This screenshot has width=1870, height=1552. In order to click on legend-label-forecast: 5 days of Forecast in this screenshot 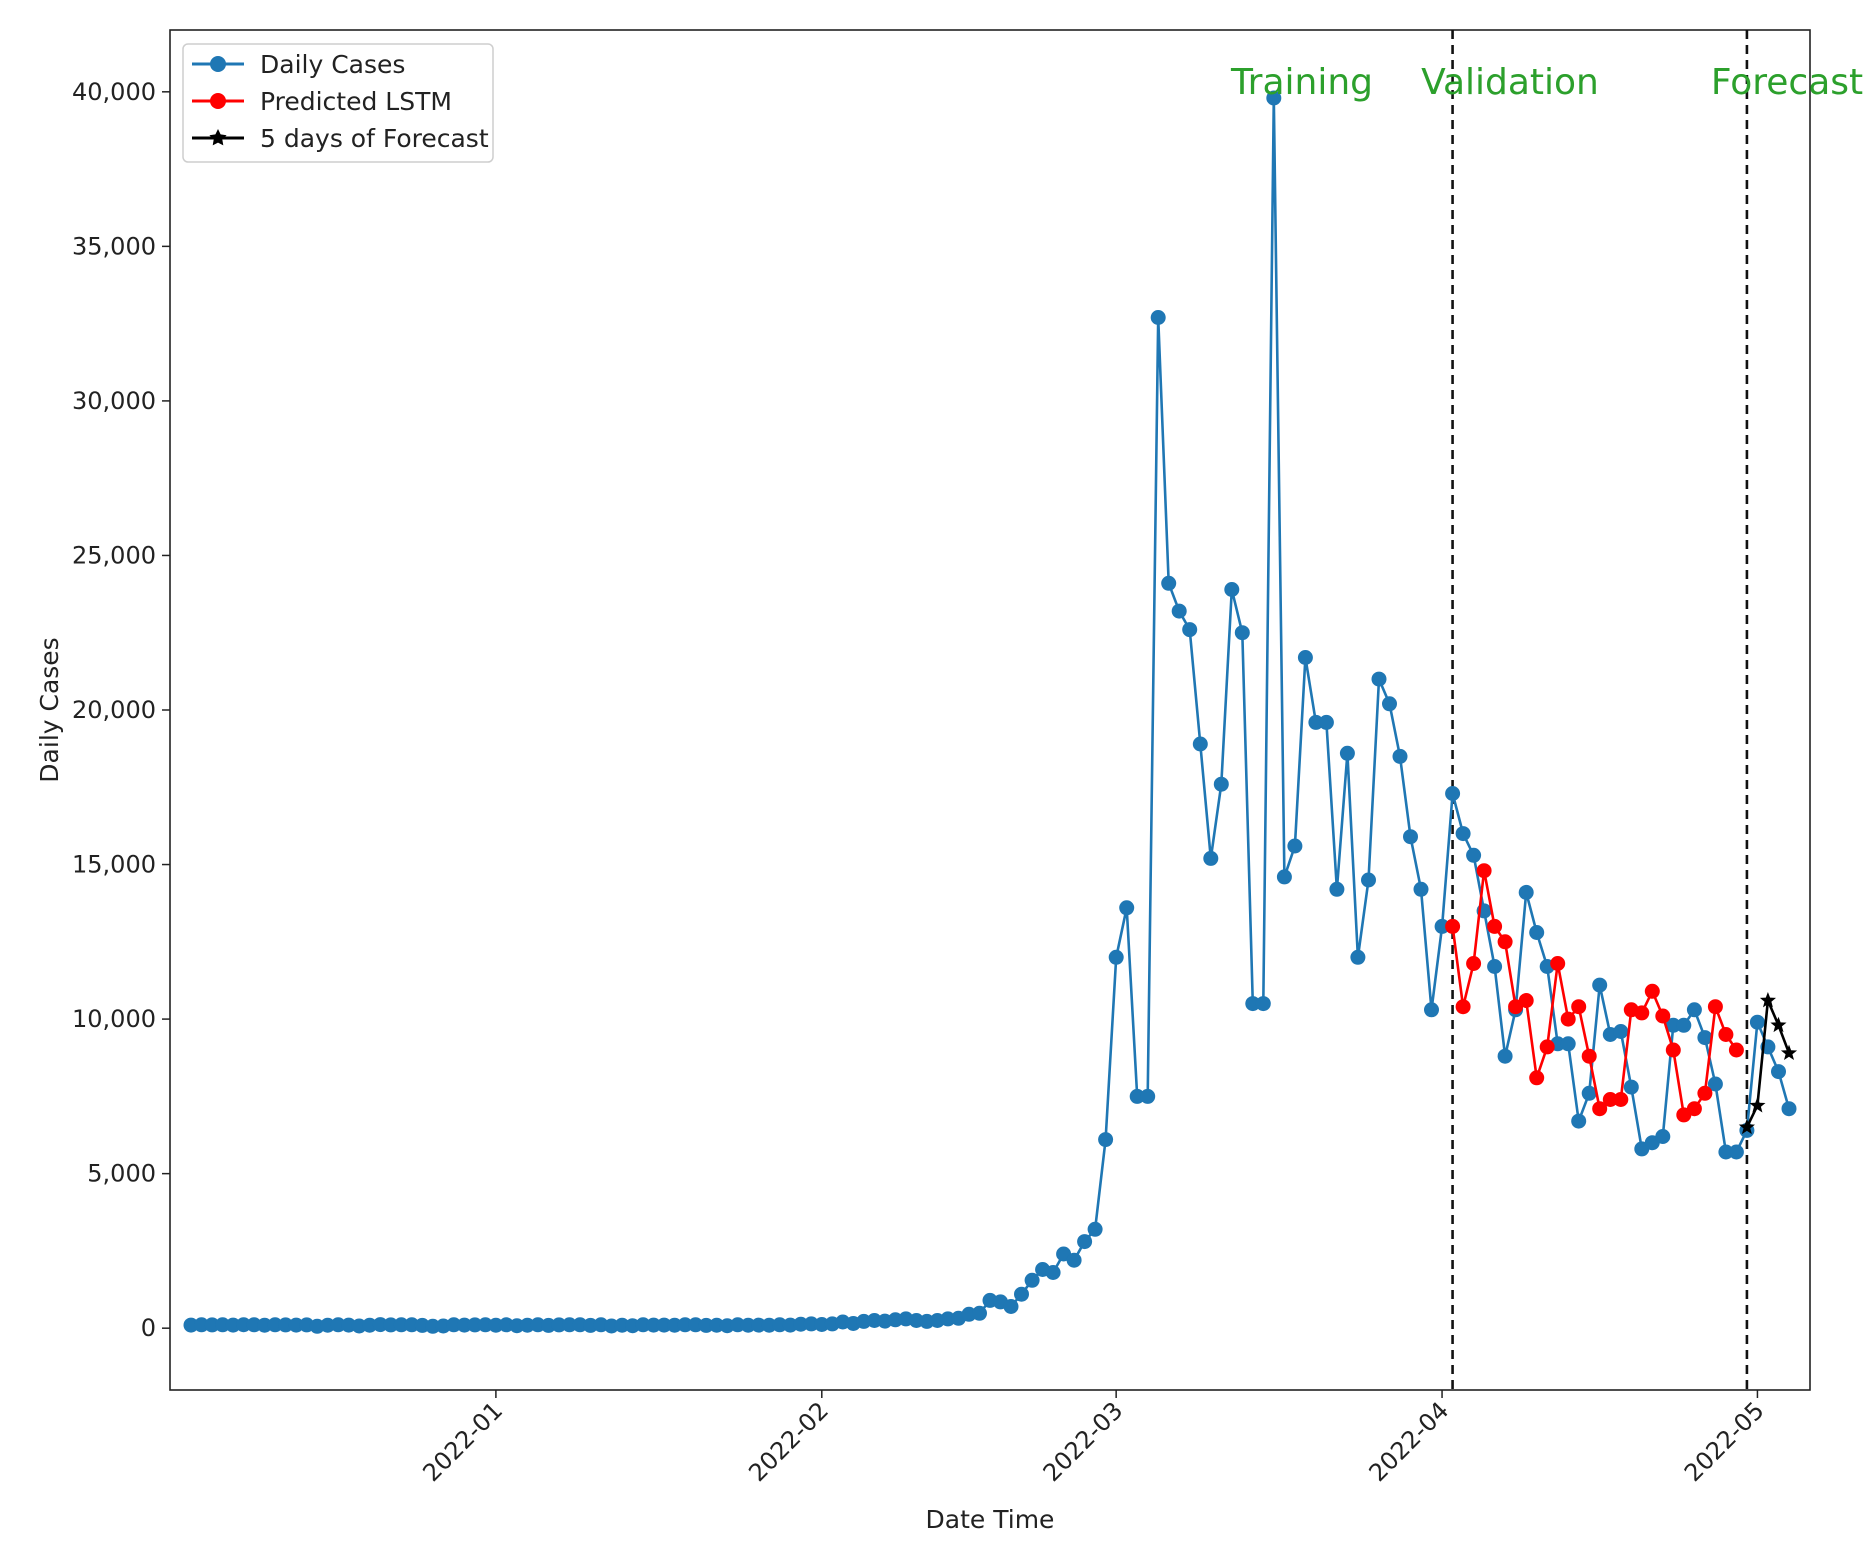, I will do `click(374, 138)`.